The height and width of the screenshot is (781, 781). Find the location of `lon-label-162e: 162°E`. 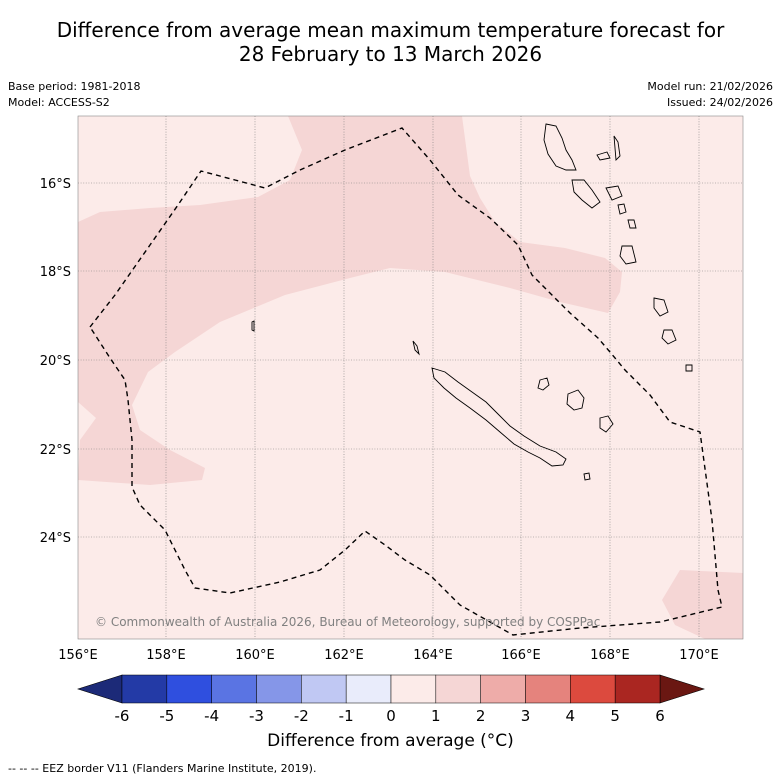

lon-label-162e: 162°E is located at coordinates (344, 655).